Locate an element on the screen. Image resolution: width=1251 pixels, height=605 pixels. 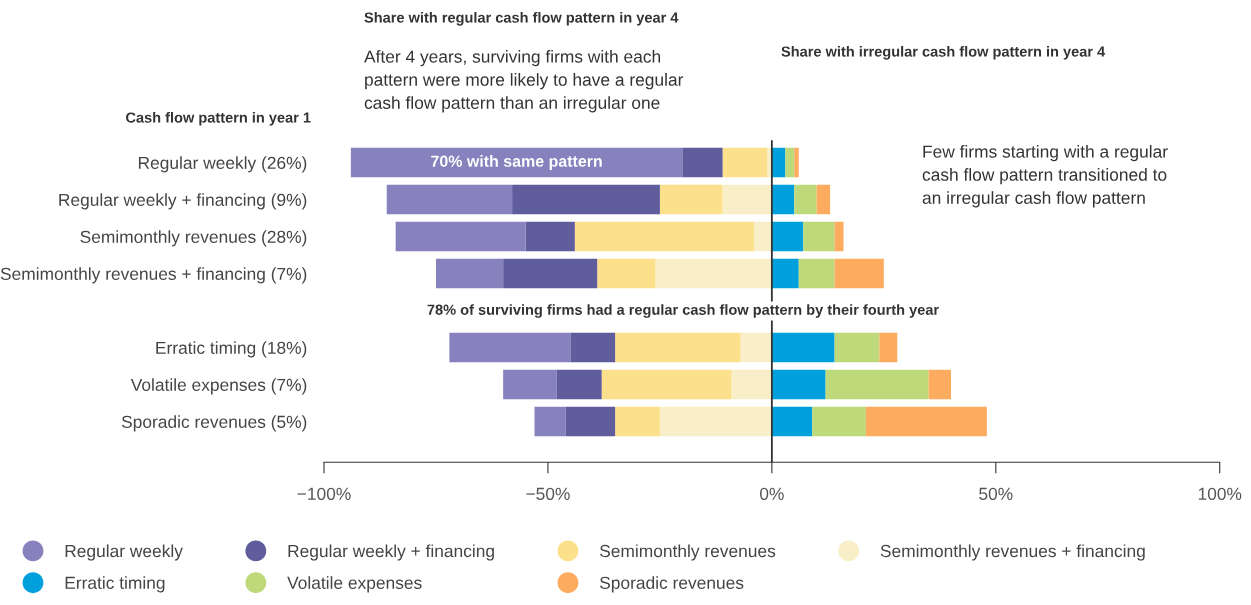
y-tick-label: Regular weekly (26%) is located at coordinates (222, 164).